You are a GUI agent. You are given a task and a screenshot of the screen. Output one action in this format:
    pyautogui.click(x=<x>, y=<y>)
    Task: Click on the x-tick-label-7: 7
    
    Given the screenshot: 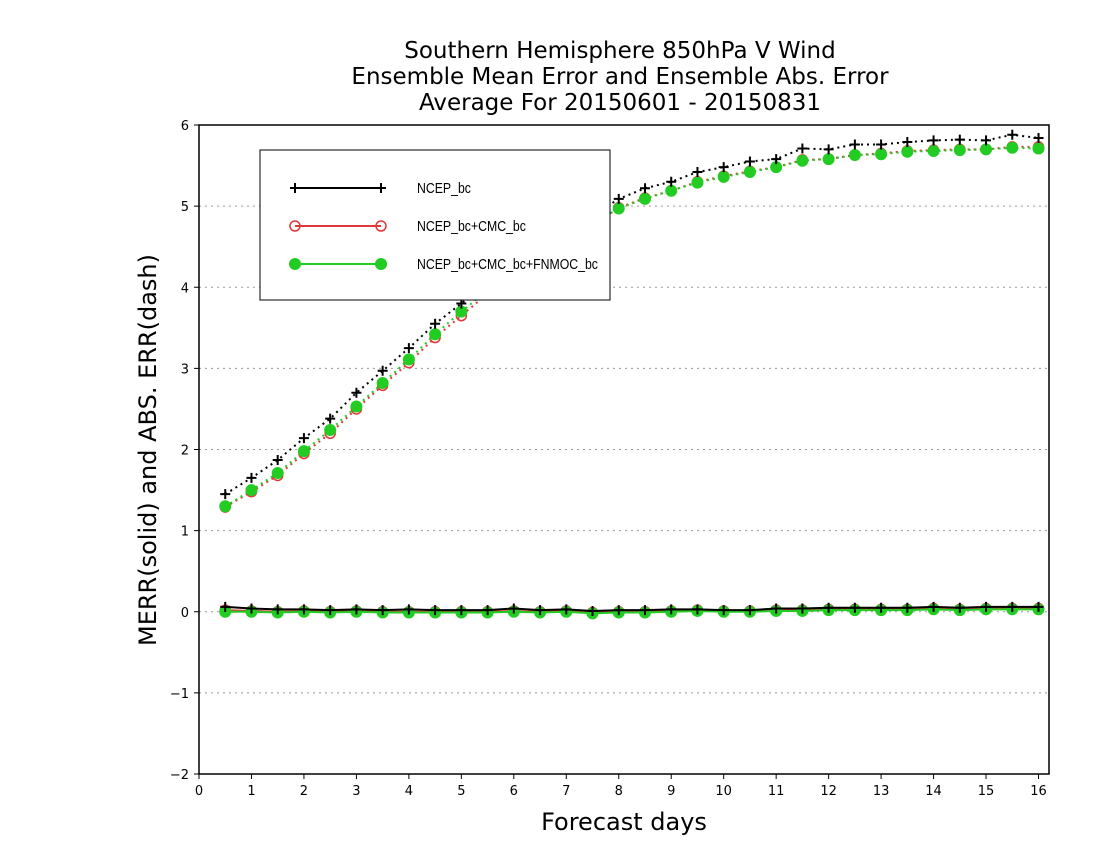 What is the action you would take?
    pyautogui.click(x=566, y=791)
    